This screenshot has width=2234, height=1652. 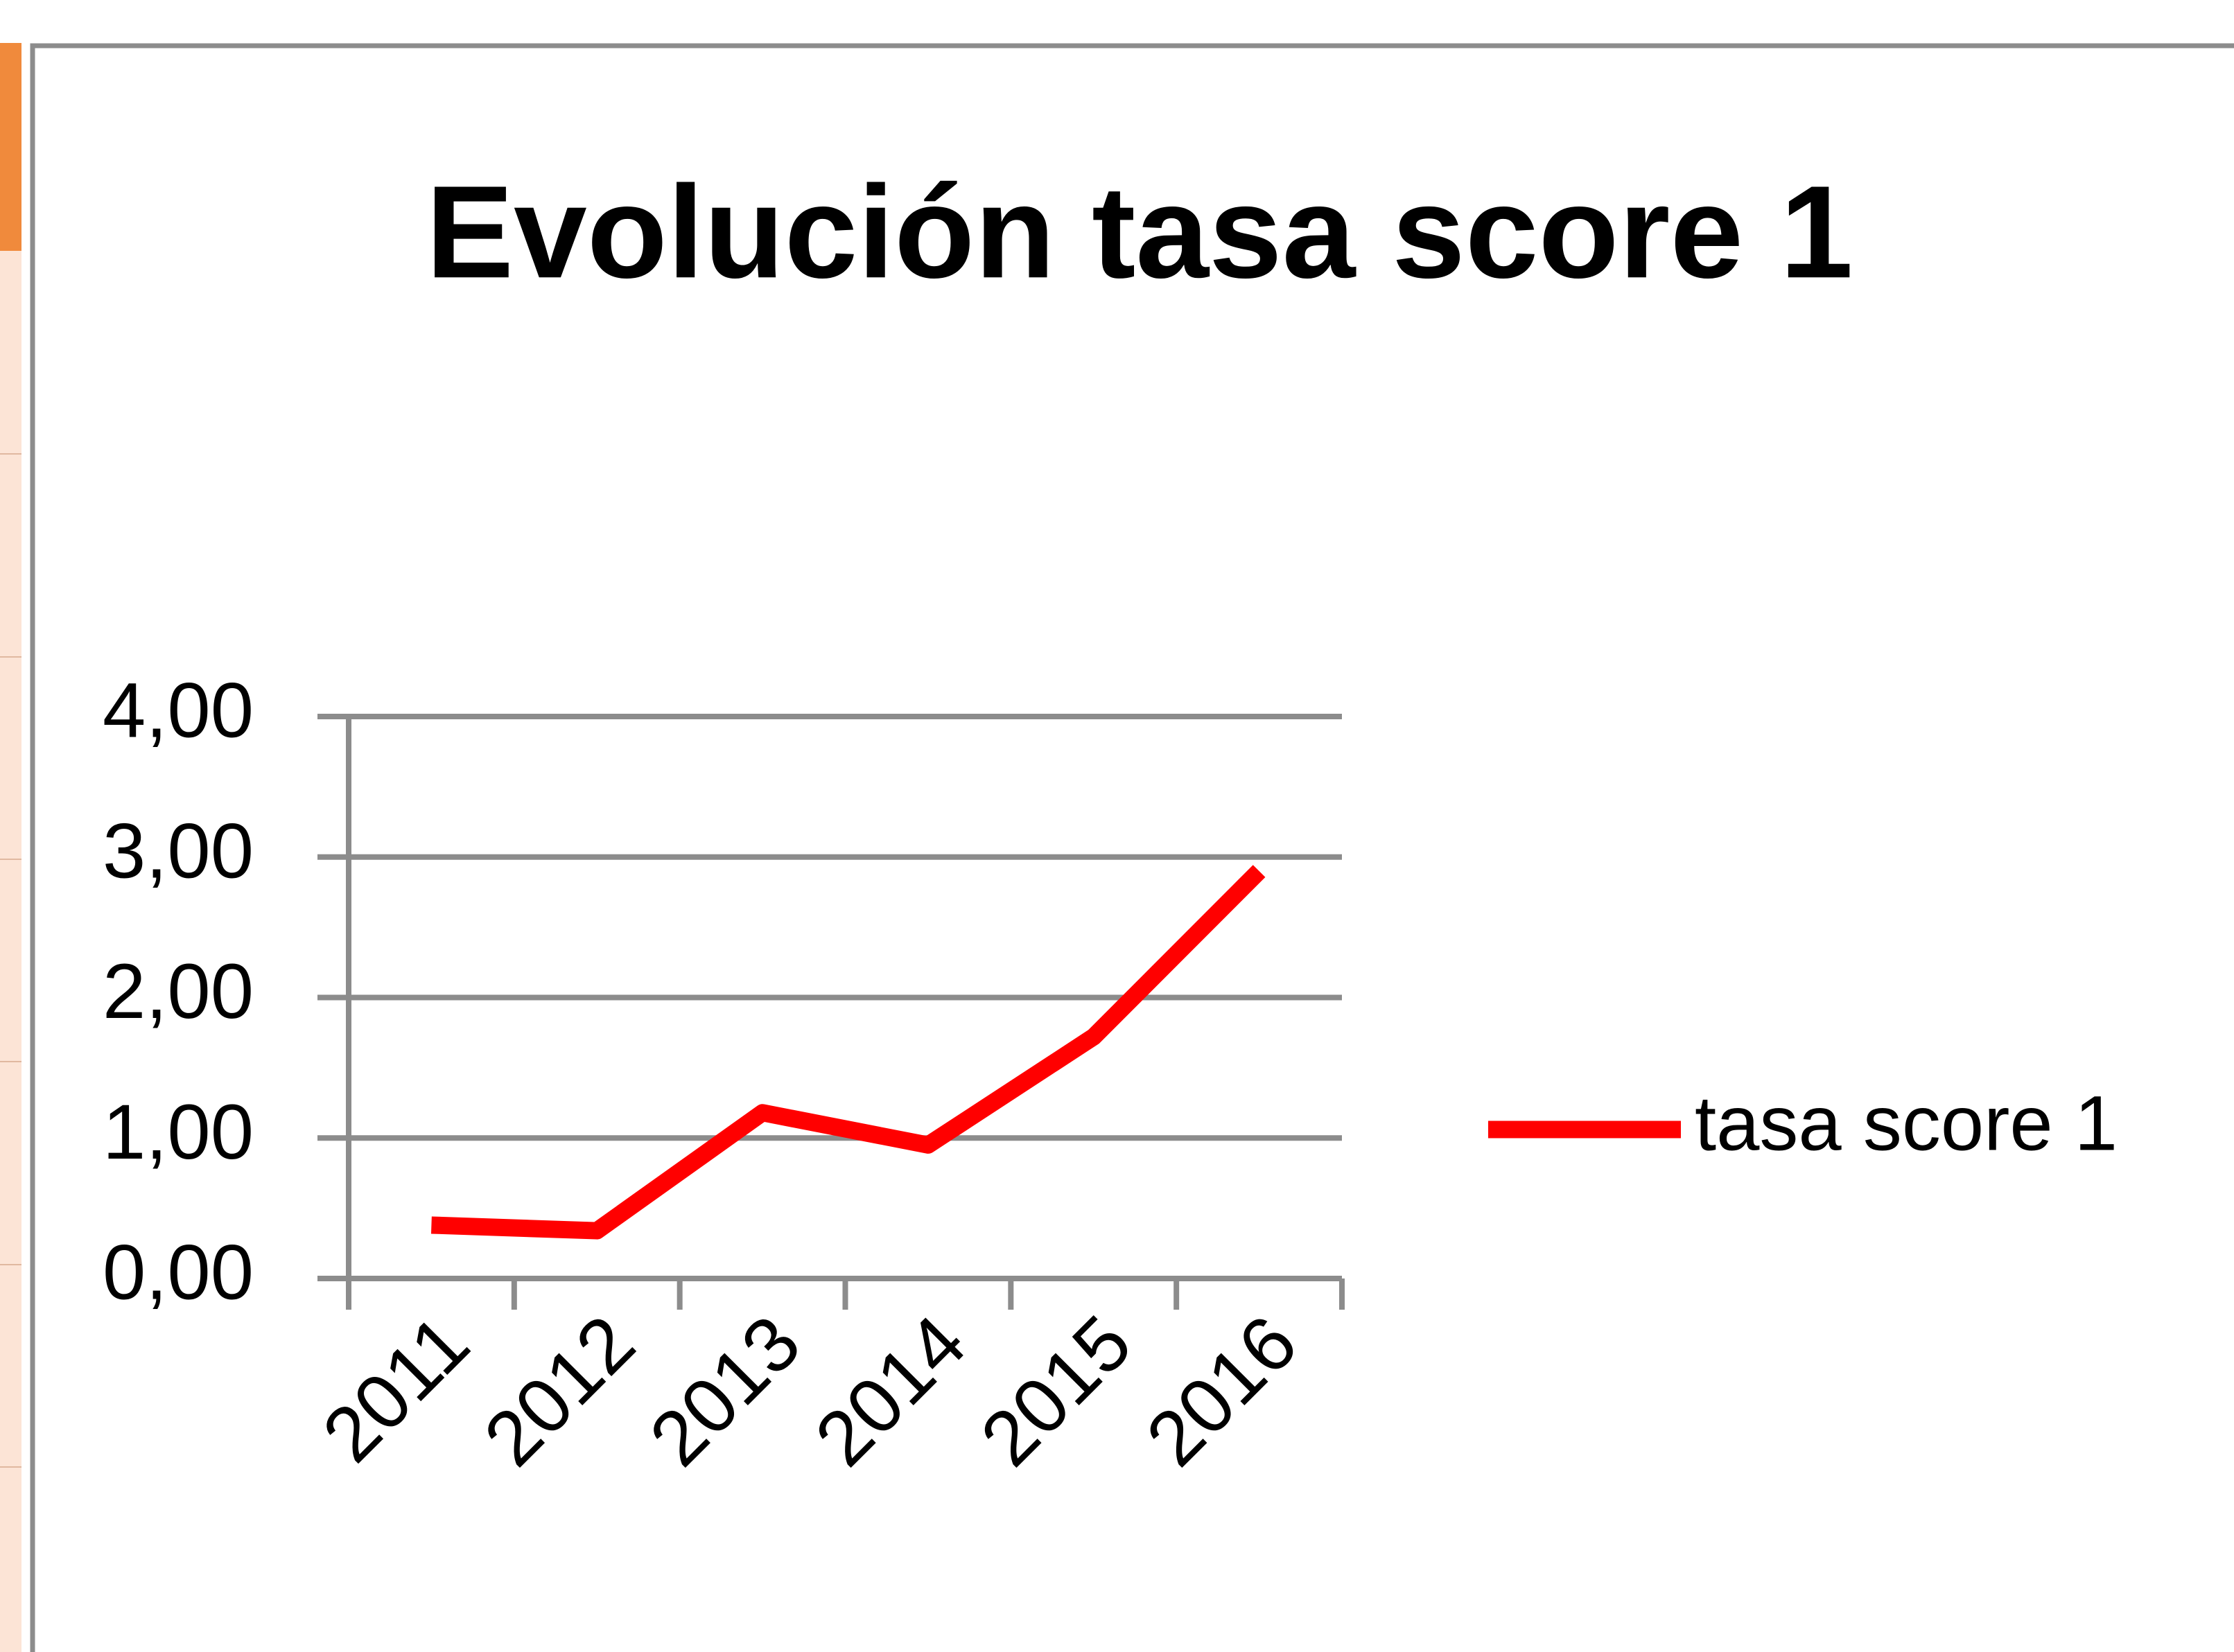 What do you see at coordinates (560, 1390) in the screenshot?
I see `x-tick-label: 2012` at bounding box center [560, 1390].